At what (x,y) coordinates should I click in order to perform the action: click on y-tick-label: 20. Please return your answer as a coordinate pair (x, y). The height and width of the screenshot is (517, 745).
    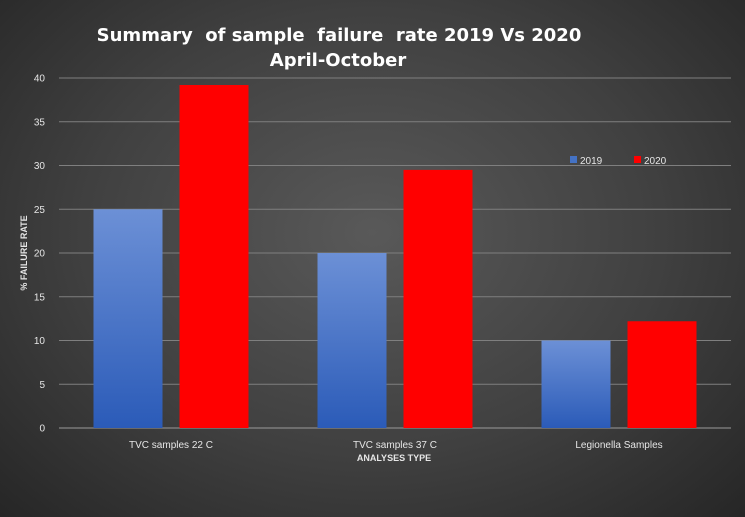
    Looking at the image, I should click on (40, 254).